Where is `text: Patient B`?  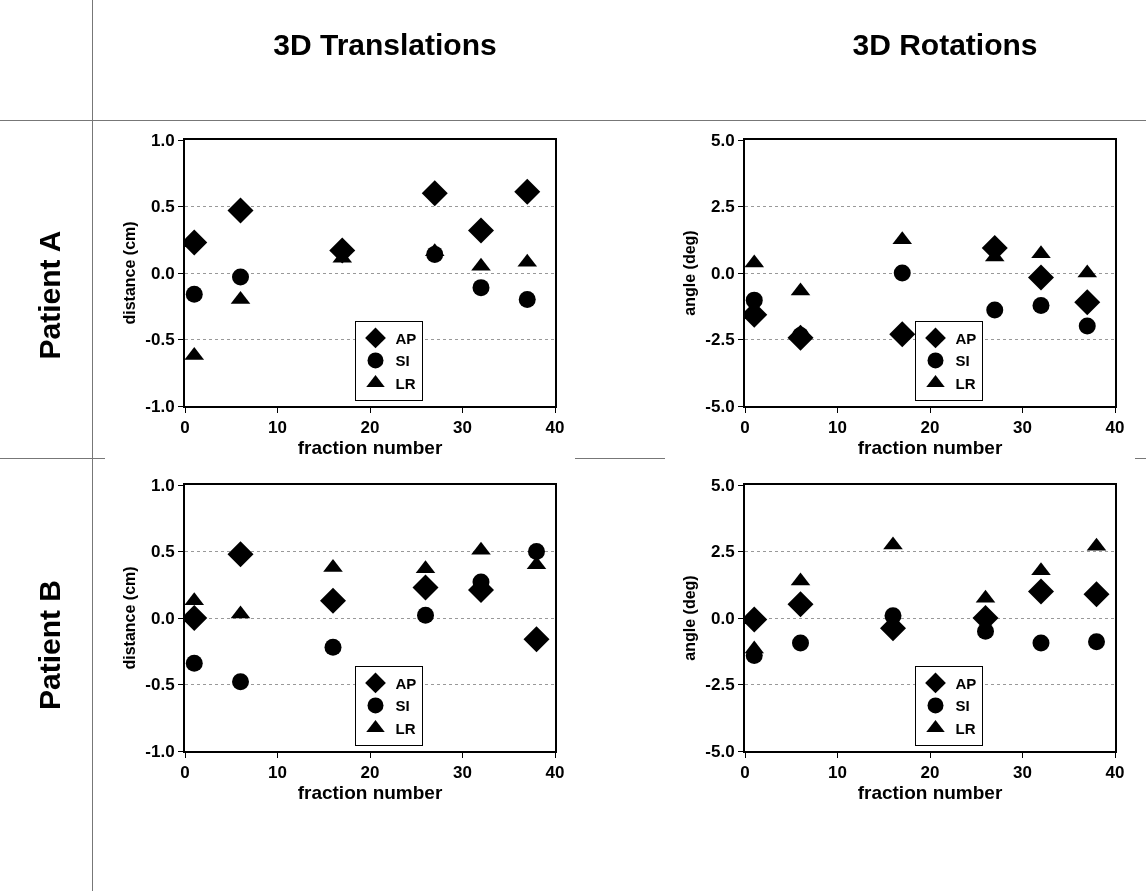
text: Patient B is located at coordinates (50, 645).